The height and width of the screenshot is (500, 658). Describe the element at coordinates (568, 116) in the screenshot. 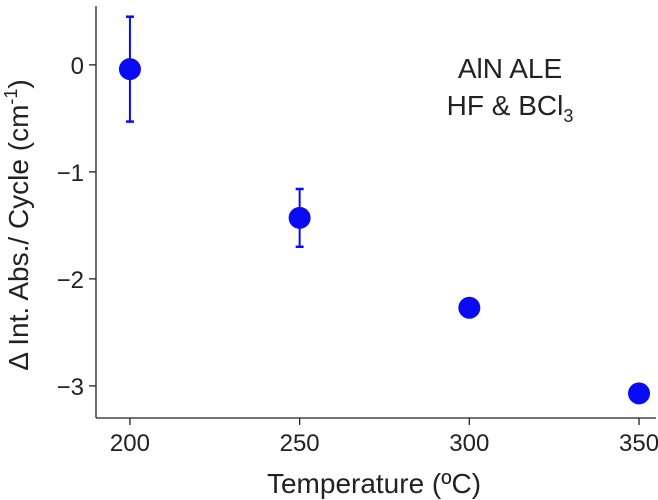

I see `annotation-line2-subscript: 3` at that location.